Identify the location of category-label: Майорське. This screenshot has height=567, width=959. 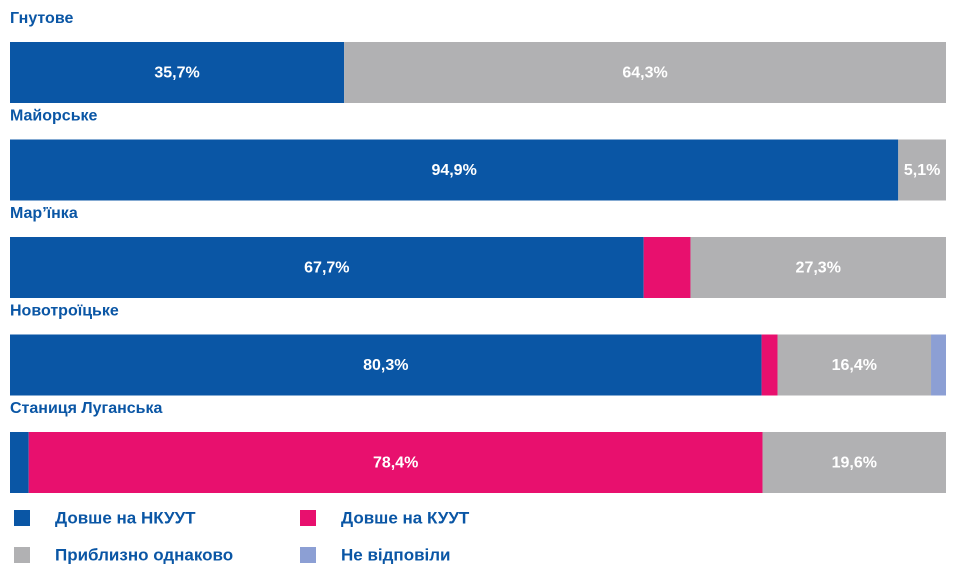
(54, 116).